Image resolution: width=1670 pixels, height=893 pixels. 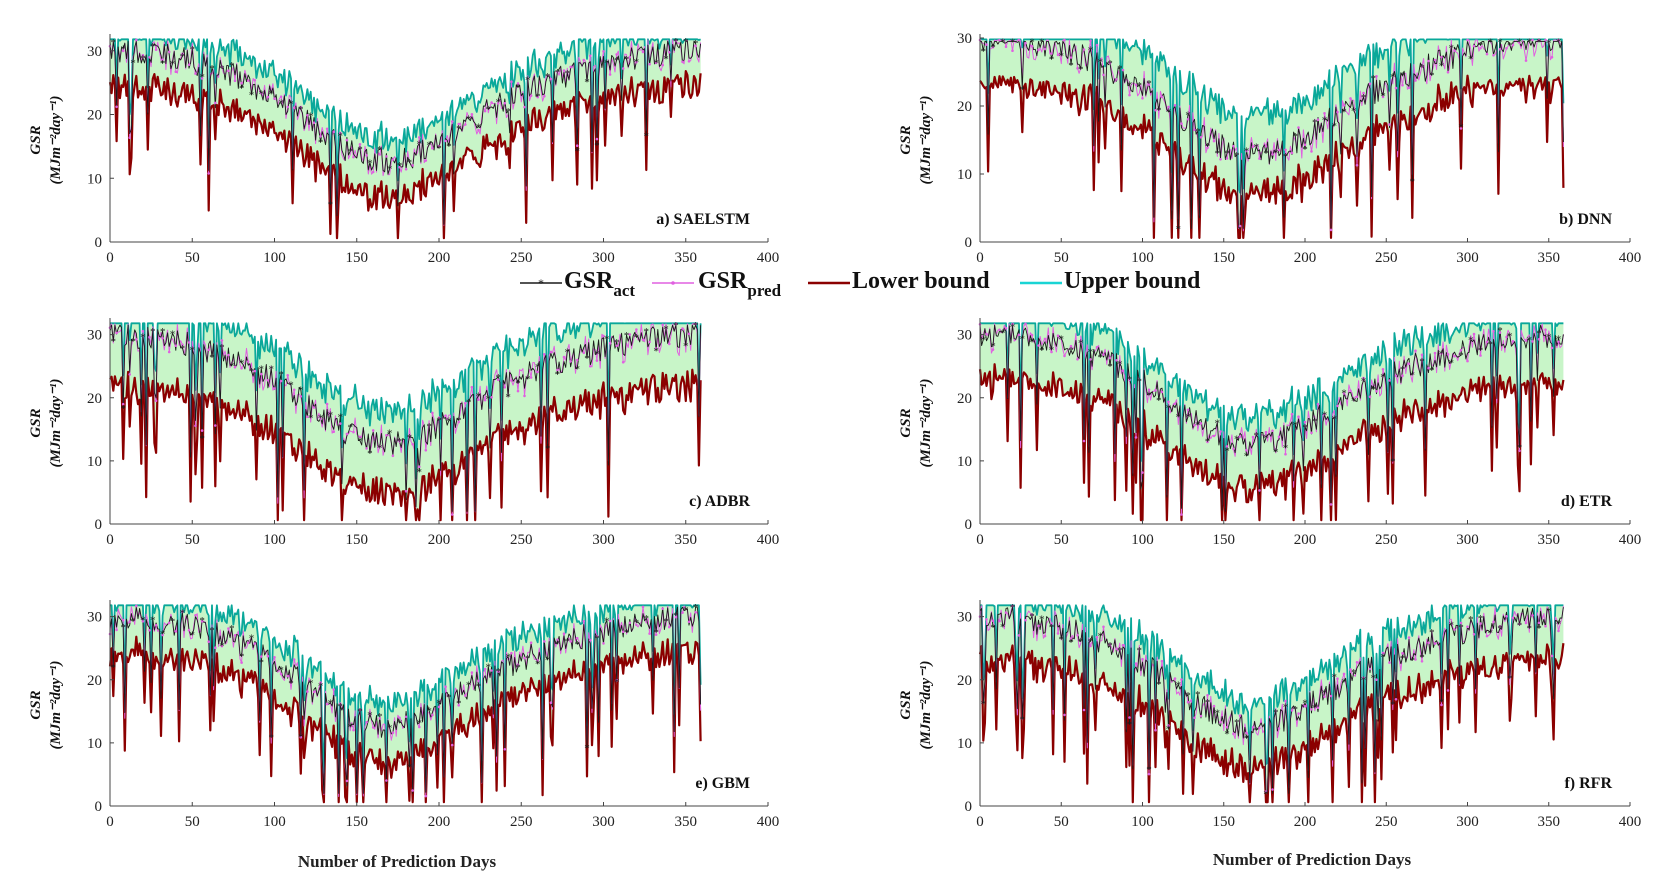 I want to click on x-tick-label: 350, so click(x=686, y=540).